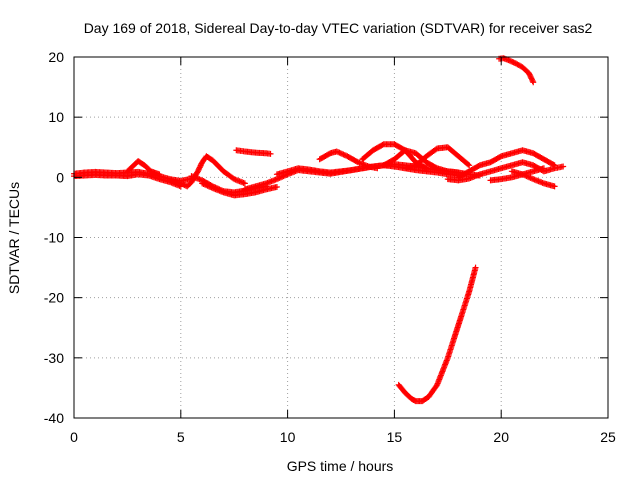 The height and width of the screenshot is (480, 640). Describe the element at coordinates (340, 466) in the screenshot. I see `x-axis-label: GPS time / hours` at that location.